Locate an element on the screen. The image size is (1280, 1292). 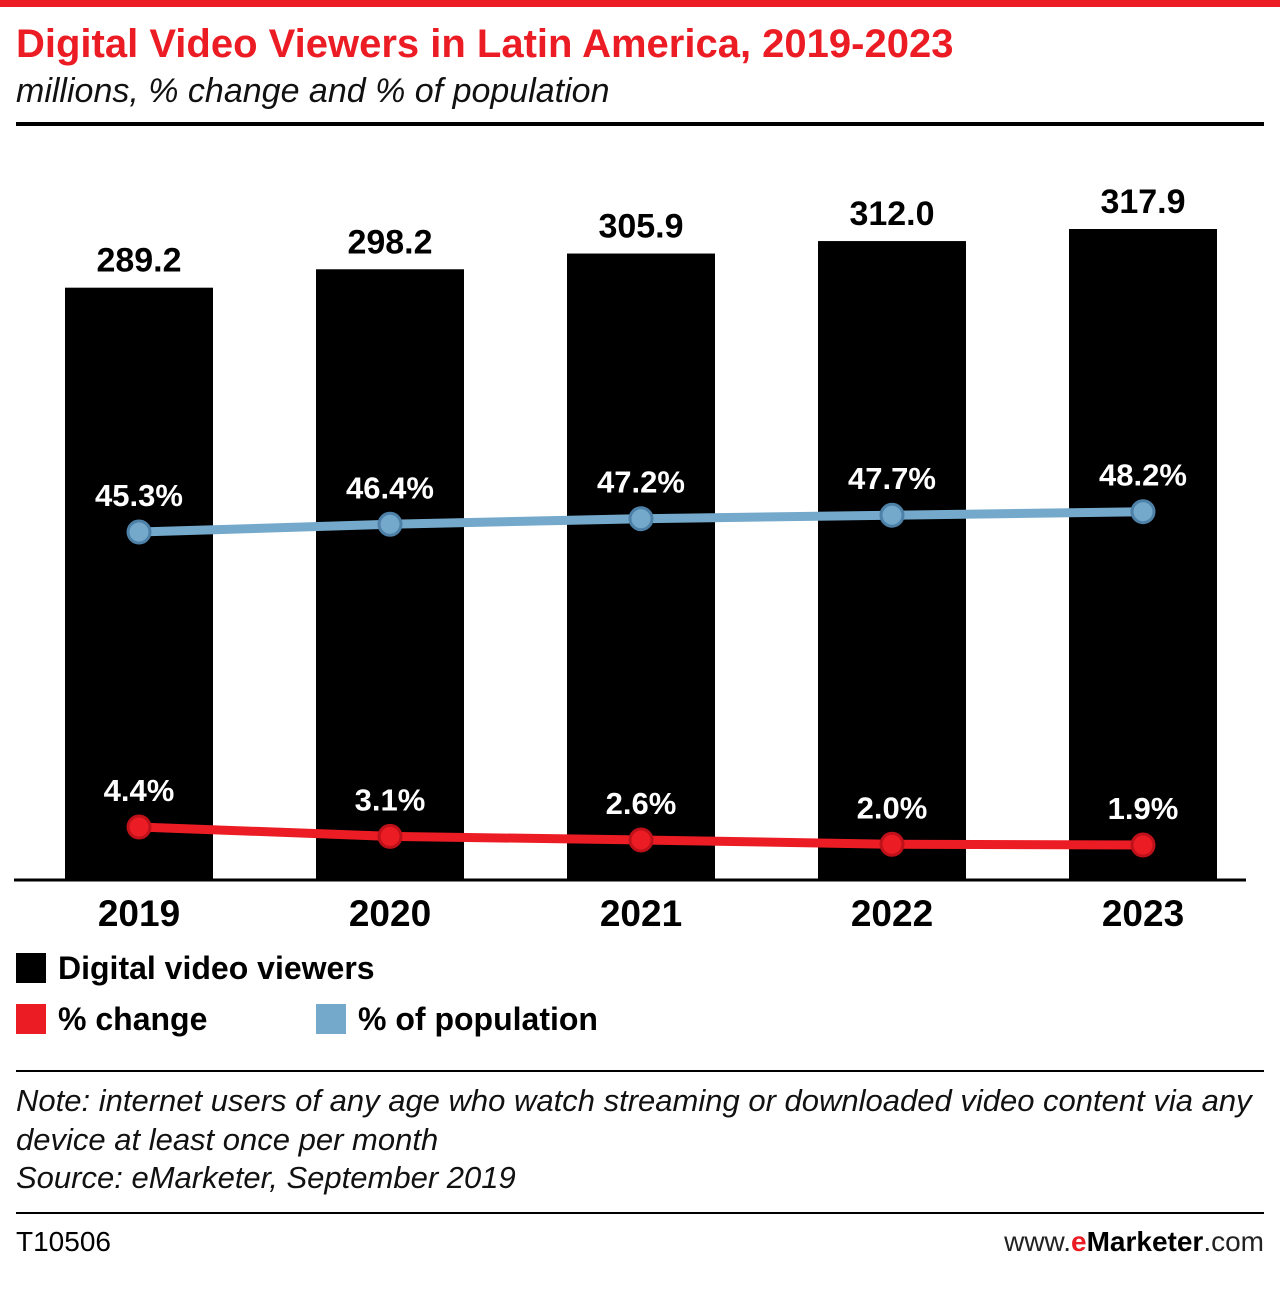
bar-2020 is located at coordinates (390, 574).